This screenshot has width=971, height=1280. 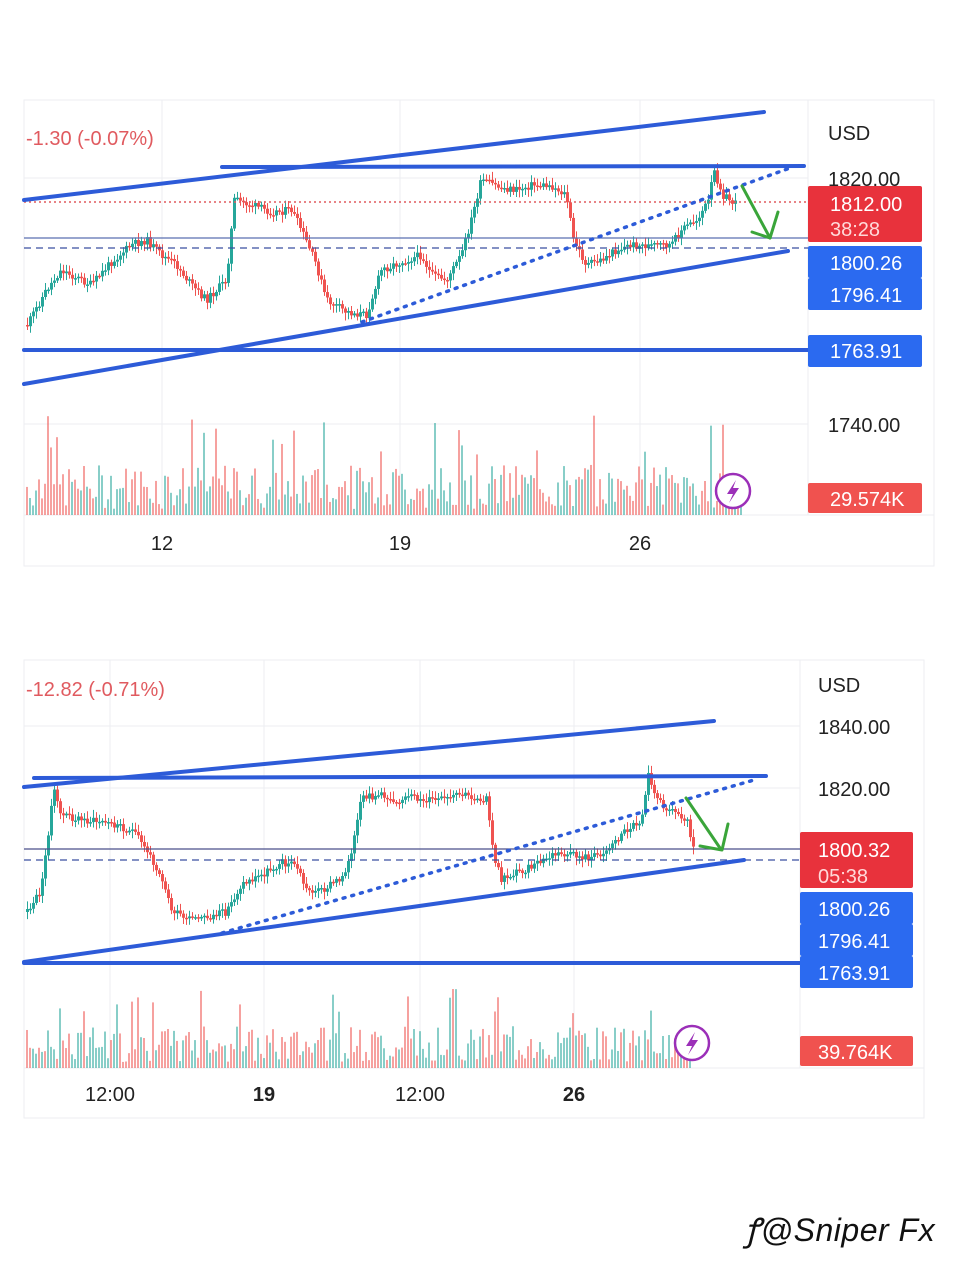 What do you see at coordinates (360, 845) in the screenshot?
I see `candlestick-series` at bounding box center [360, 845].